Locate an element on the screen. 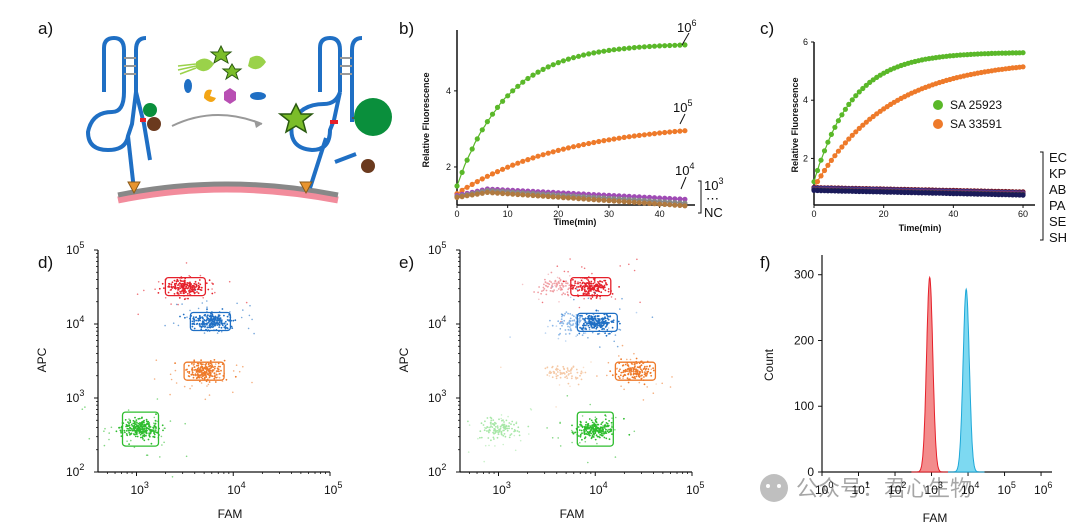 Image resolution: width=1080 pixels, height=530 pixels. chart-d-points is located at coordinates (168, 370).